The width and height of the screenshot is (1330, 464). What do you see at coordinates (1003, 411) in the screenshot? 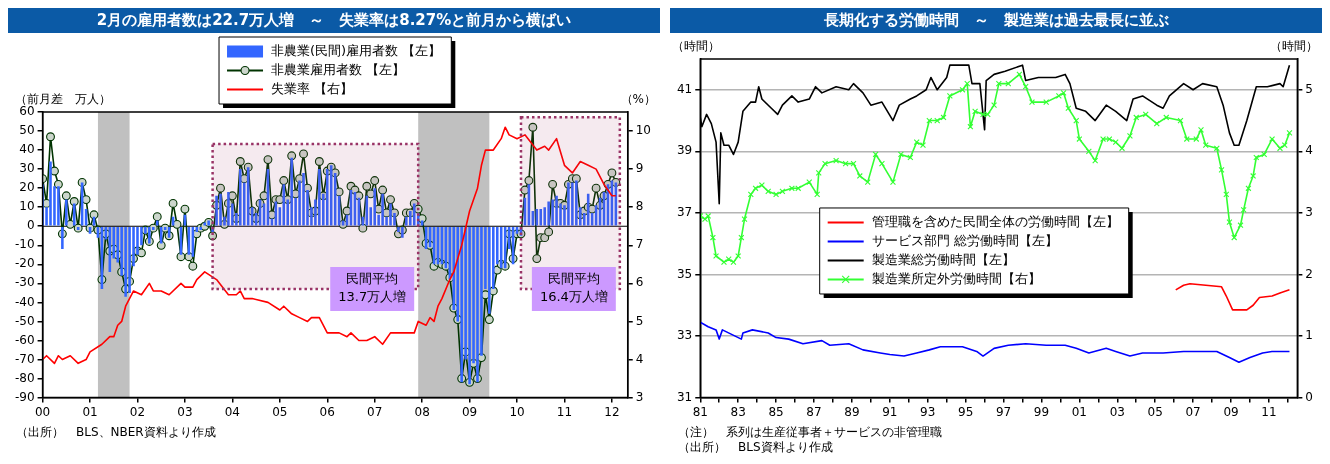
I see `x-tick-label: 97` at bounding box center [1003, 411].